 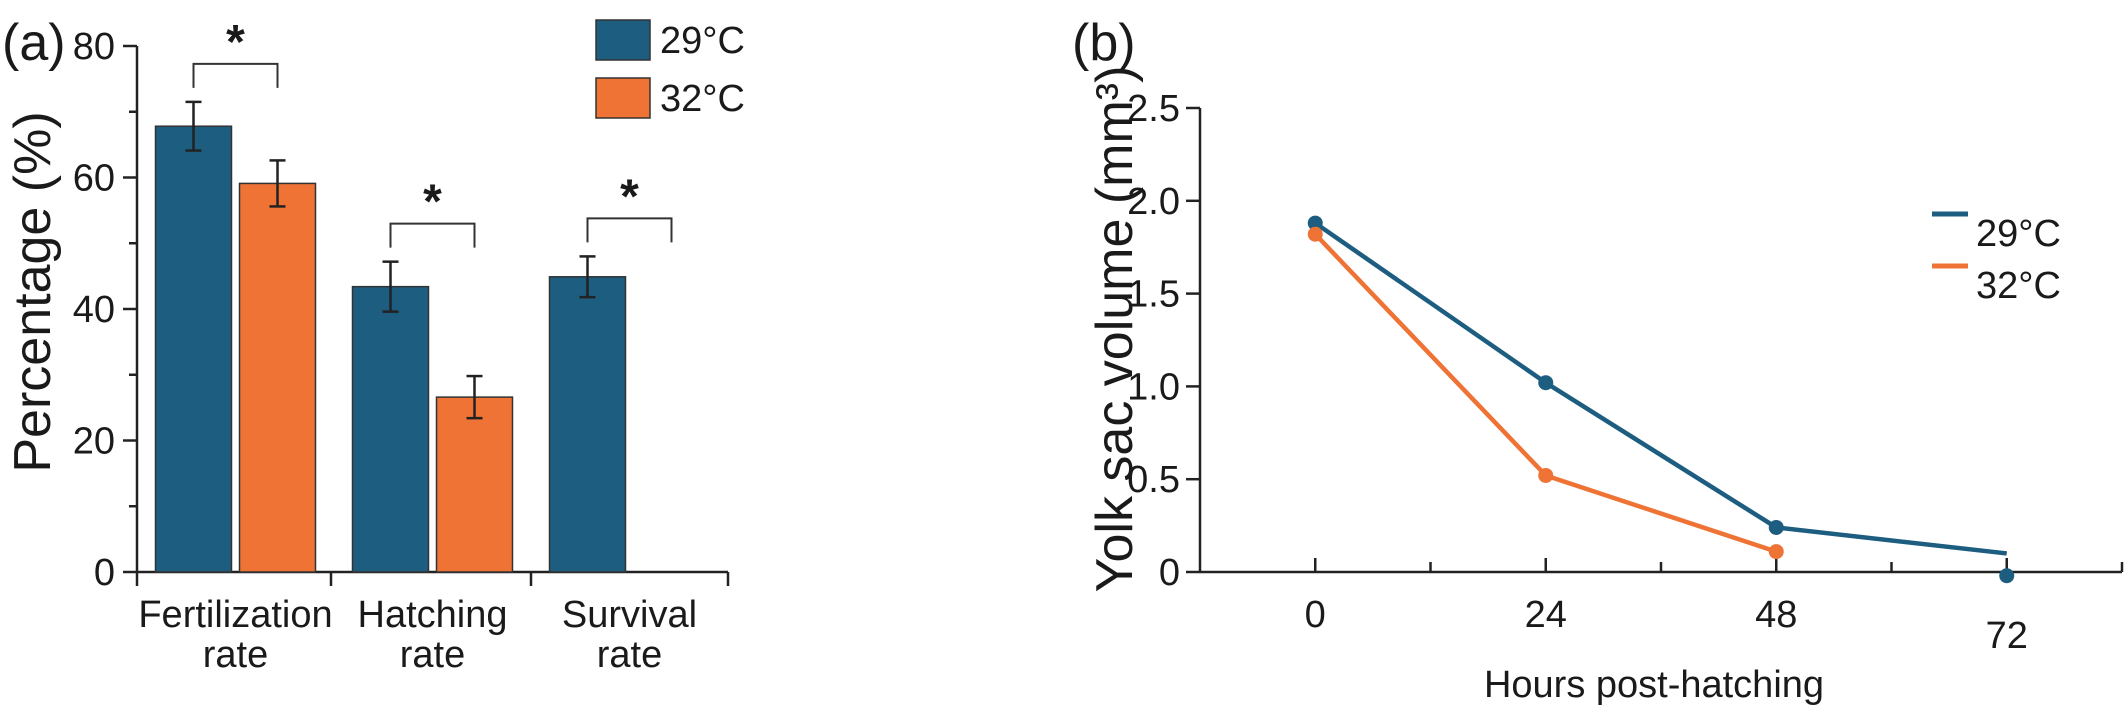 What do you see at coordinates (33, 291) in the screenshot?
I see `panel-a-y-axis-title: Percentage (%)` at bounding box center [33, 291].